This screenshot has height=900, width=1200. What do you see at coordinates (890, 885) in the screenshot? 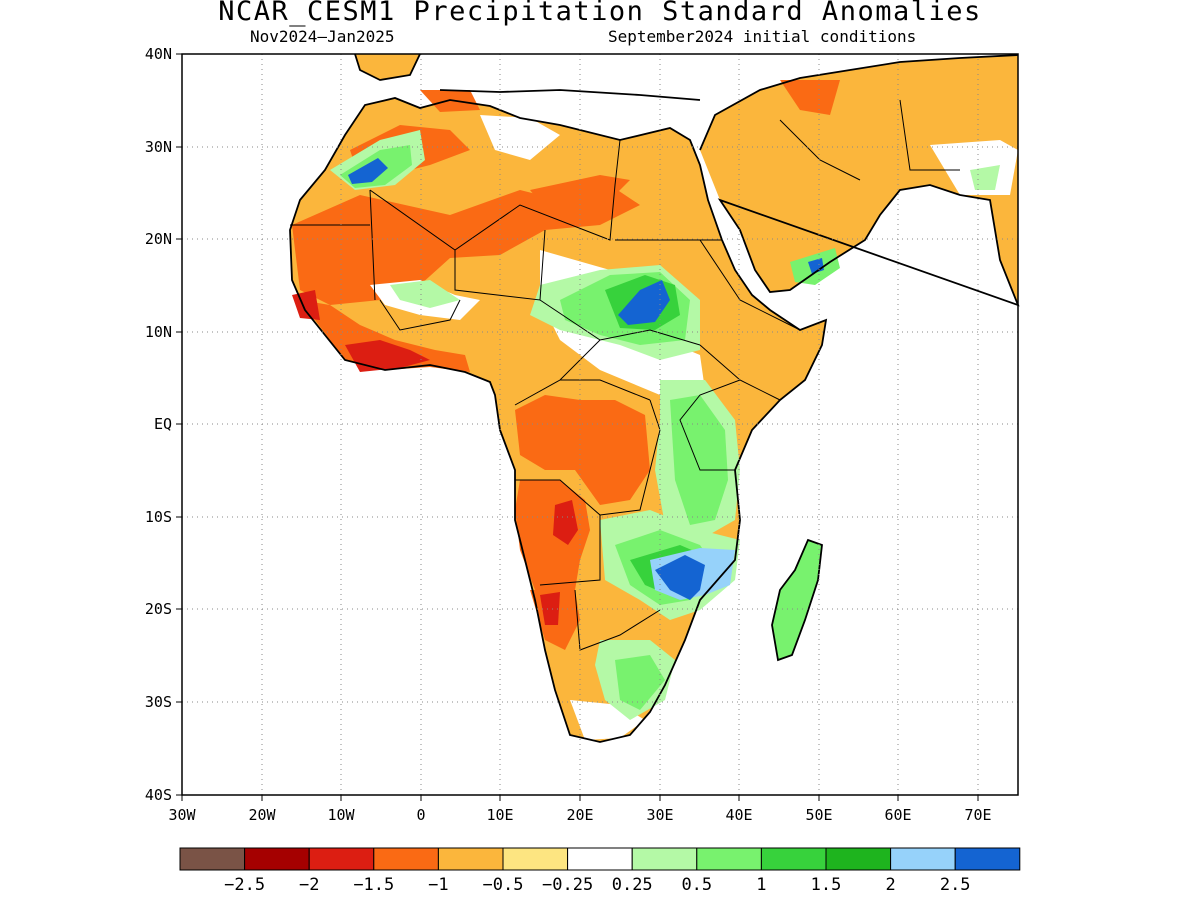
I see `colorbar-label: 2` at bounding box center [890, 885].